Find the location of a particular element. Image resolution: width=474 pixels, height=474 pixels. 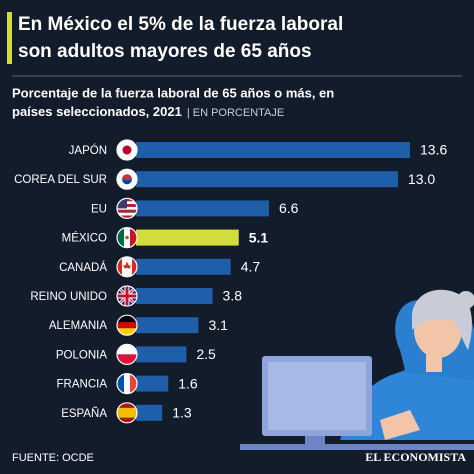

category-label: COREA DEL SUR is located at coordinates (60, 180).